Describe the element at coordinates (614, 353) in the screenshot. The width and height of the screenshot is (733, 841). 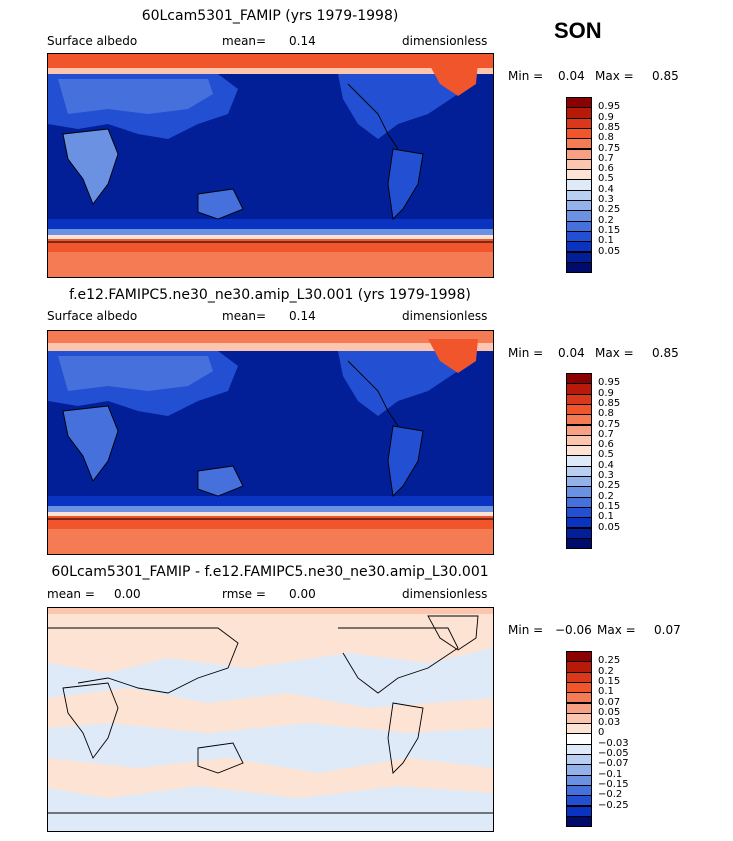
I see `panel-2-max-label: Max =` at that location.